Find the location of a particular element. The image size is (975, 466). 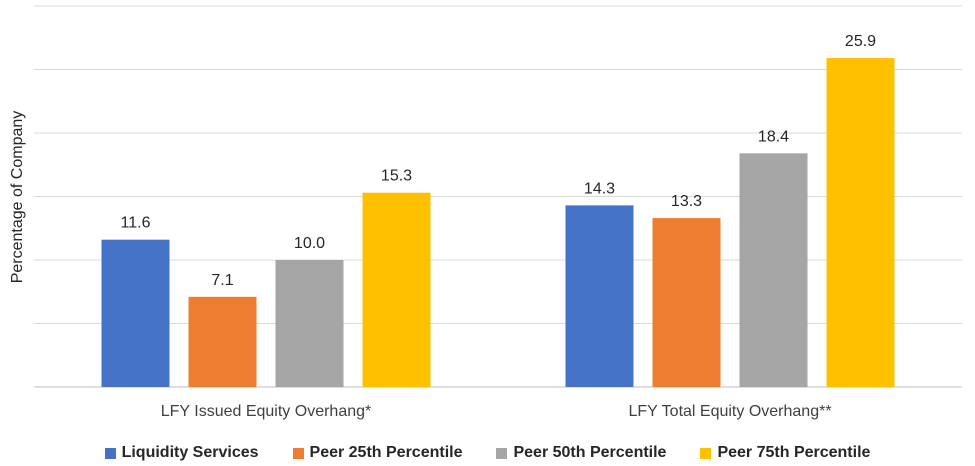

data-label: 7.1 is located at coordinates (222, 280).